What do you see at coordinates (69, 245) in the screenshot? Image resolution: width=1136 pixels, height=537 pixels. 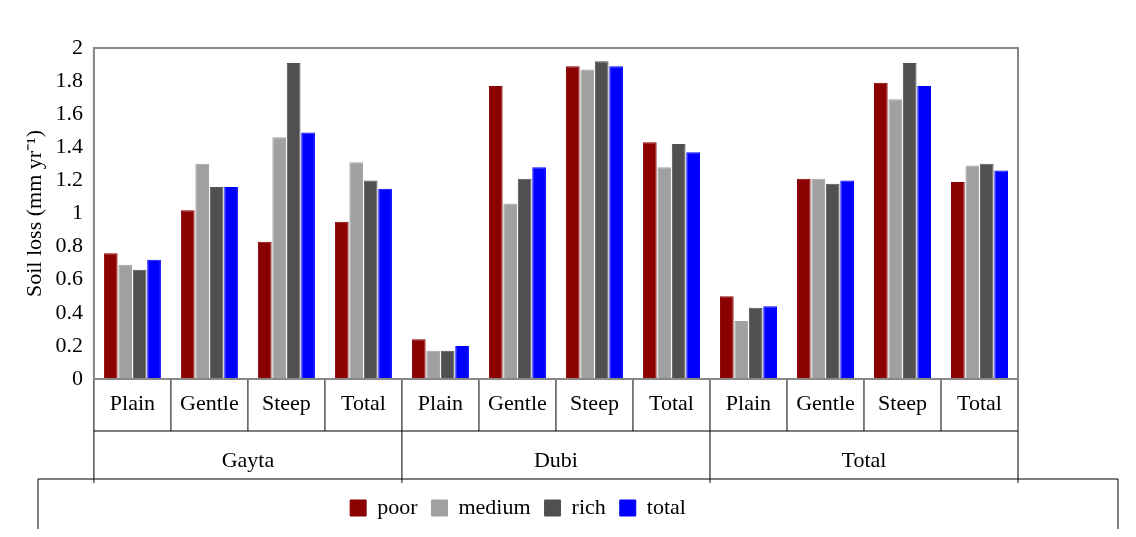 I see `y-tick-label: 0.8` at bounding box center [69, 245].